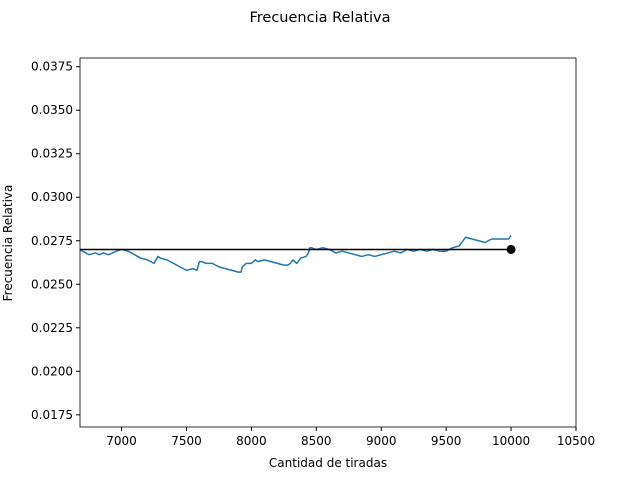 This screenshot has height=480, width=640. What do you see at coordinates (52, 415) in the screenshot?
I see `y-tick-label: 0.0175` at bounding box center [52, 415].